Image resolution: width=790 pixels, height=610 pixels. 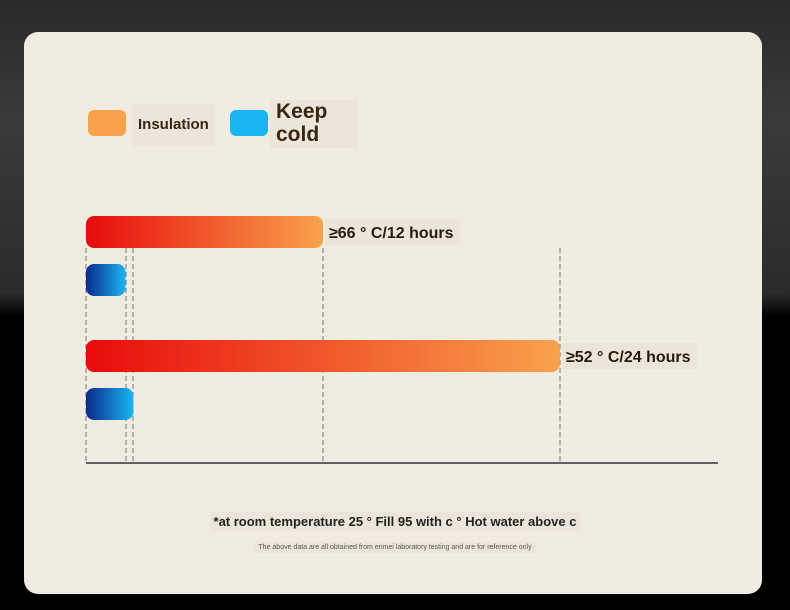 I want to click on legend-label-insulation: Insulation, so click(x=173, y=125).